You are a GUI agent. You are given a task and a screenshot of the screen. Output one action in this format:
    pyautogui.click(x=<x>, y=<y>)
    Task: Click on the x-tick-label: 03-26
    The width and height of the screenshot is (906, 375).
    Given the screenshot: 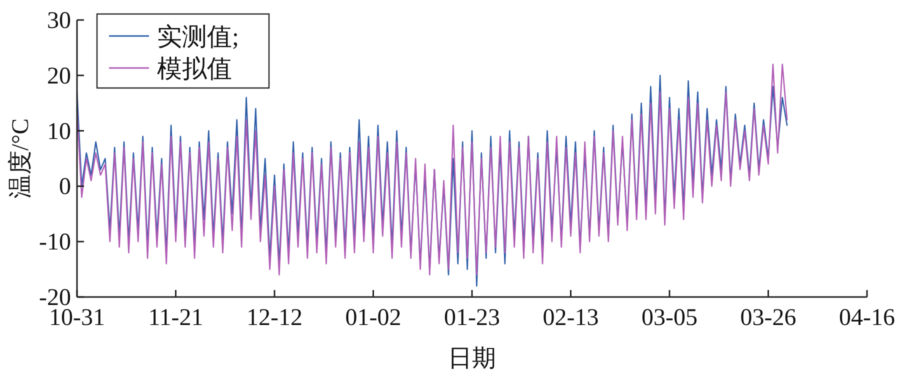 What is the action you would take?
    pyautogui.click(x=768, y=318)
    